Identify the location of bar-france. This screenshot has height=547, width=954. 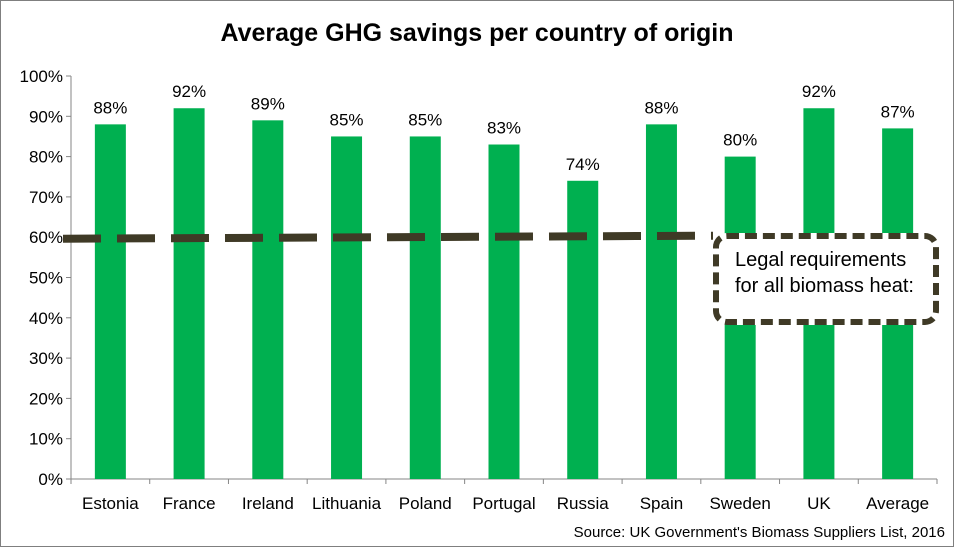
(189, 294).